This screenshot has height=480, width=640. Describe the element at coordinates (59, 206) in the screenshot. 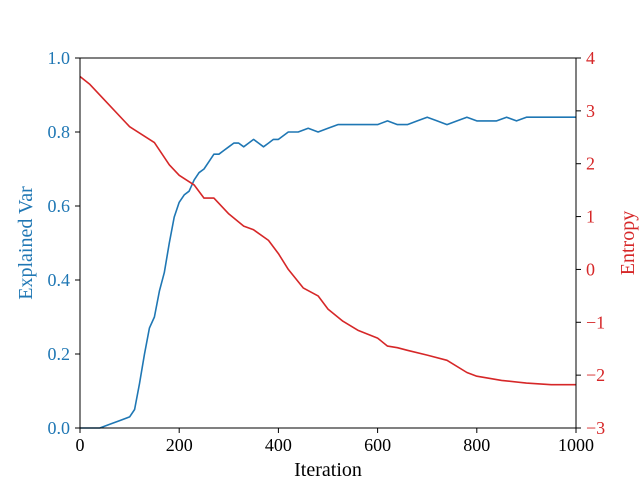

I see `y-left-tick-label: 0.6` at that location.